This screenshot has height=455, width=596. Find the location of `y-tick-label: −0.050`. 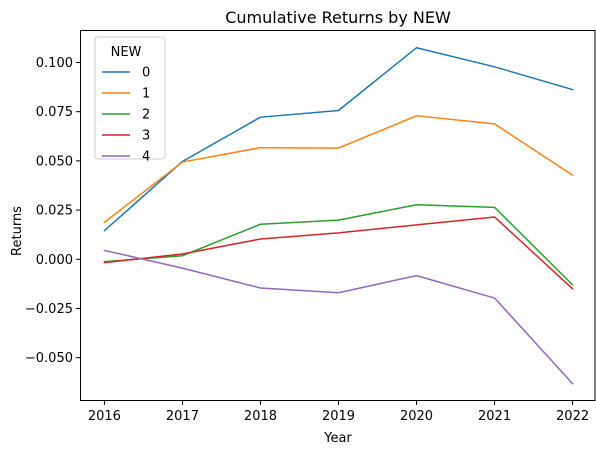

y-tick-label: −0.050 is located at coordinates (49, 358).